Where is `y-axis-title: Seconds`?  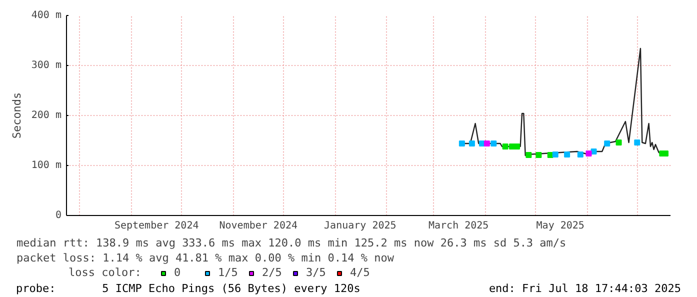
y-axis-title: Seconds is located at coordinates (17, 115).